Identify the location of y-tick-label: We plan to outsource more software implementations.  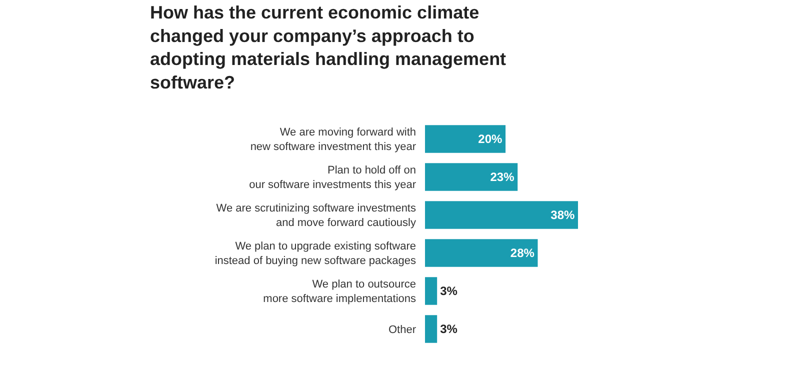
(339, 291).